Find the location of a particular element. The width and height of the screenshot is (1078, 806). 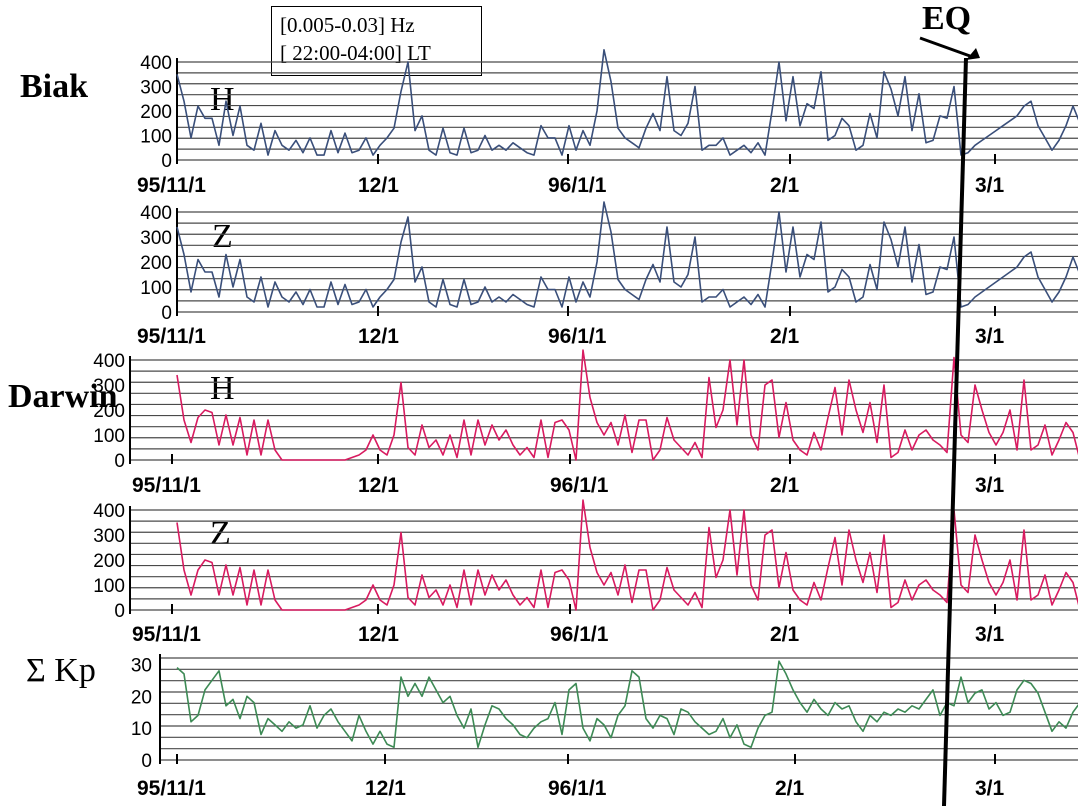

filter-info-box: [0.005-0.03] Hz [ 22:00-04:00] LT is located at coordinates (376, 41).